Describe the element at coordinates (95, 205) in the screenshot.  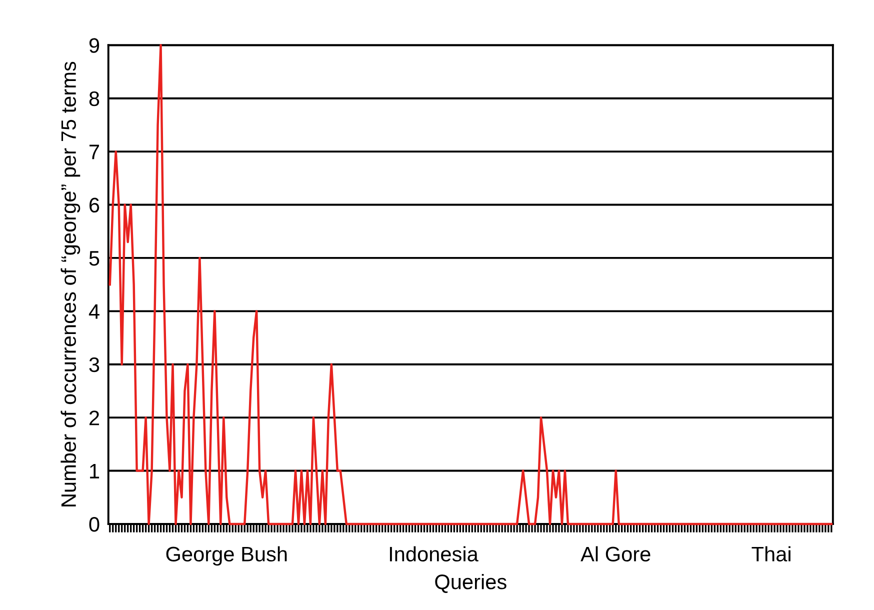
I see `y-tick-label: 6` at that location.